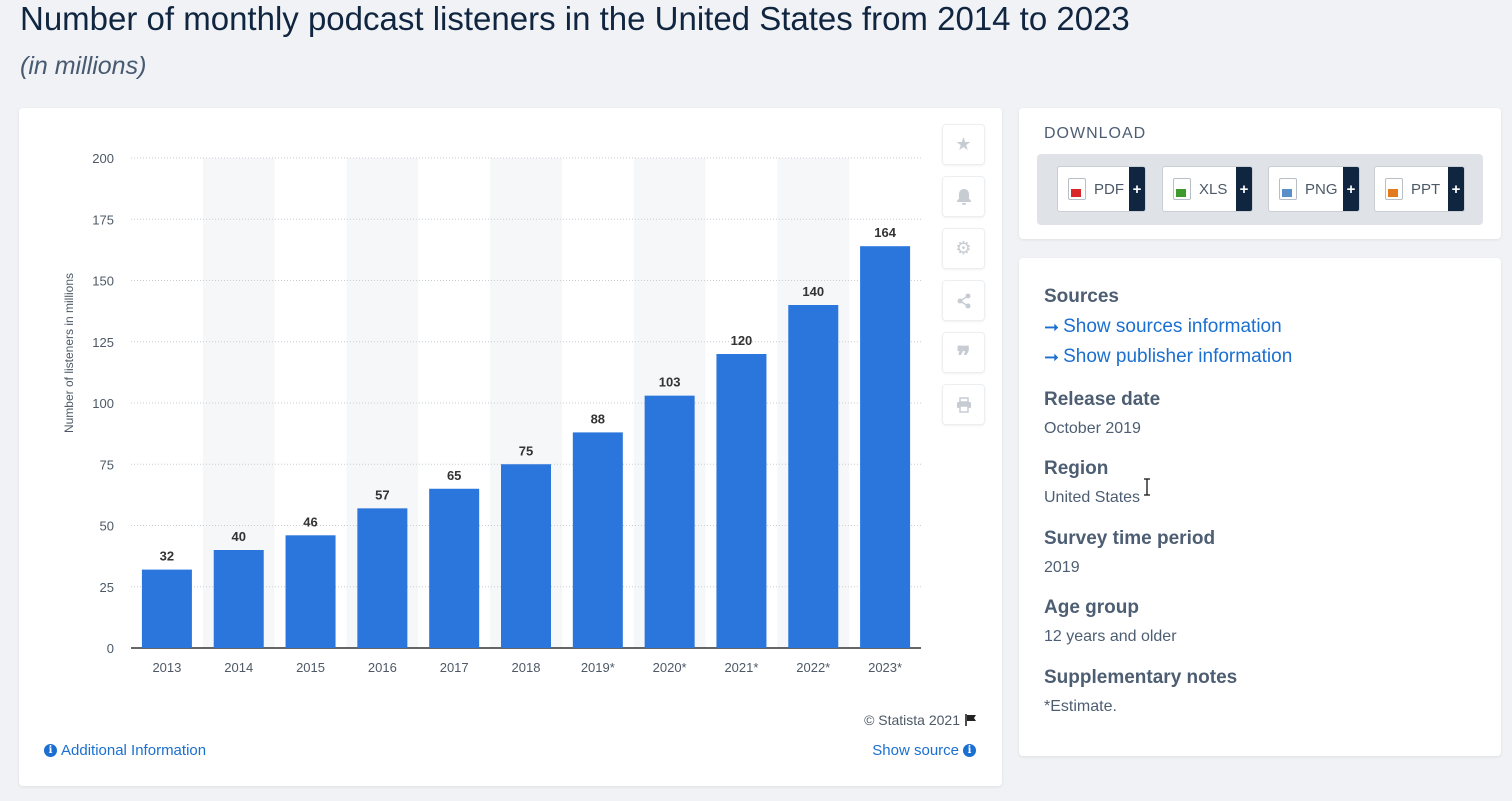 The width and height of the screenshot is (1512, 801). What do you see at coordinates (1260, 189) in the screenshot?
I see `download-tray: PDF + XLS + PNG + PPT +` at bounding box center [1260, 189].